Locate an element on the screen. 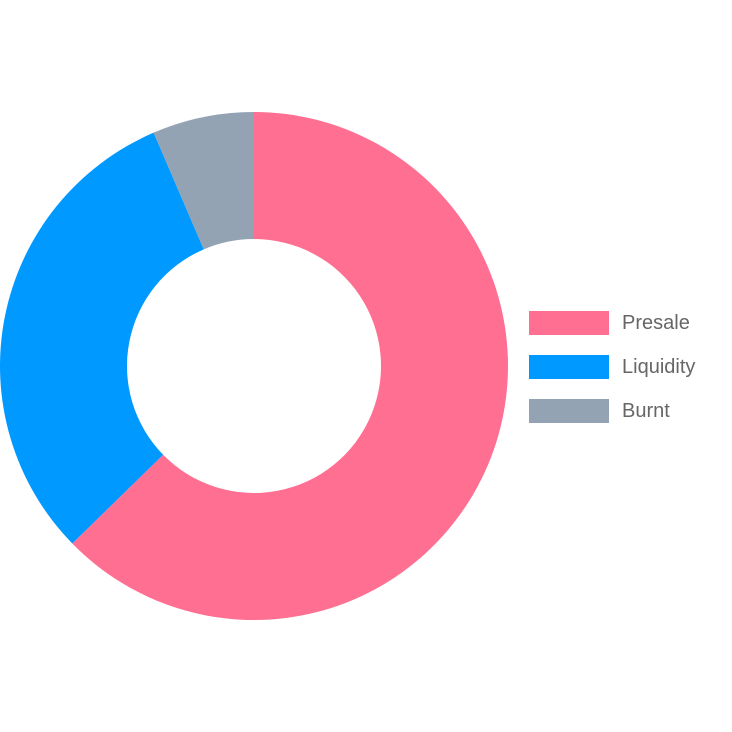 This screenshot has width=732, height=732. legend-item-liquidity: Liquidity is located at coordinates (612, 367).